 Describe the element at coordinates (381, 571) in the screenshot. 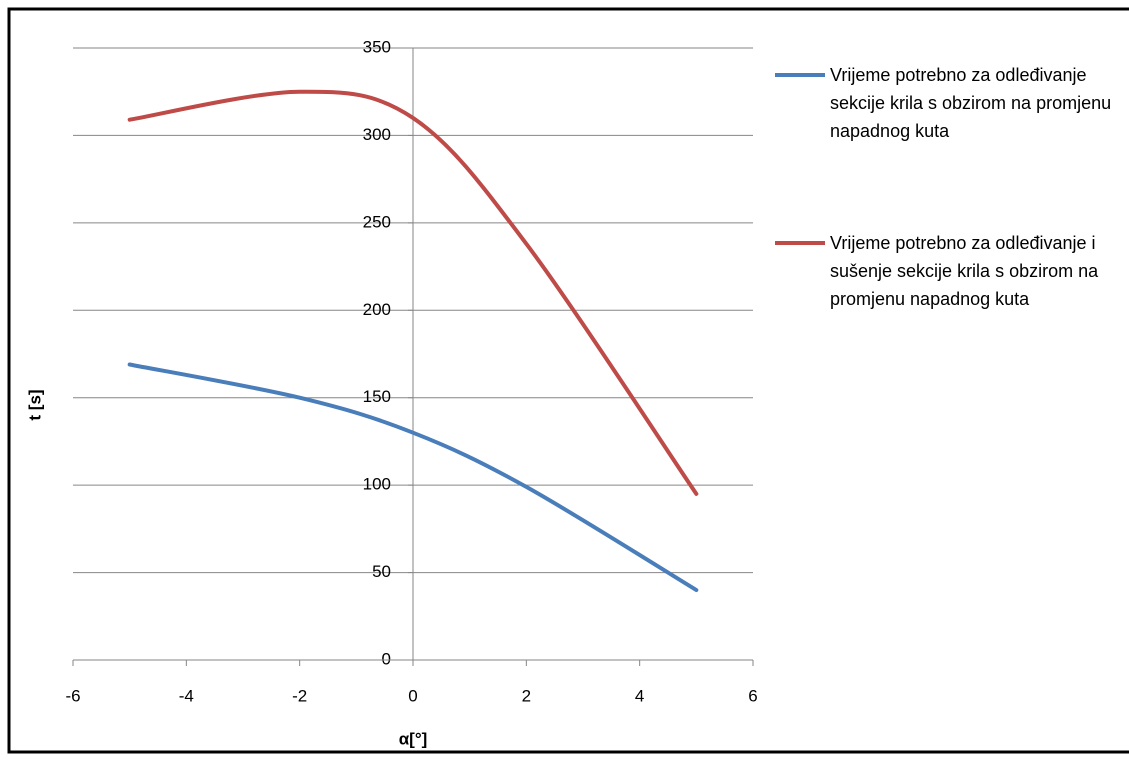

I see `y-tick-label: 50` at that location.